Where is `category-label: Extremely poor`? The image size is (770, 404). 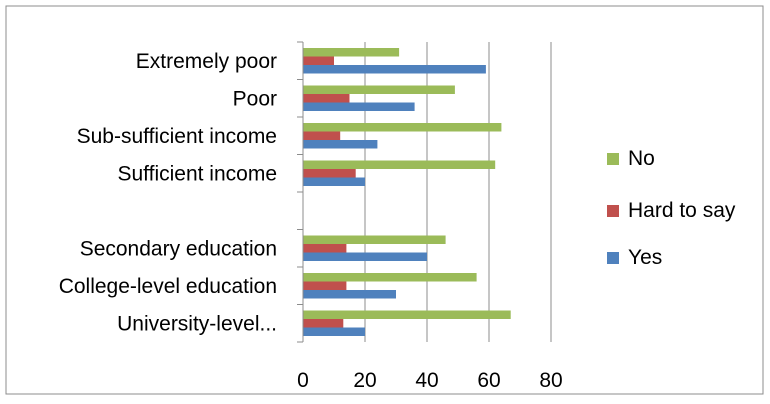
category-label: Extremely poor is located at coordinates (206, 61).